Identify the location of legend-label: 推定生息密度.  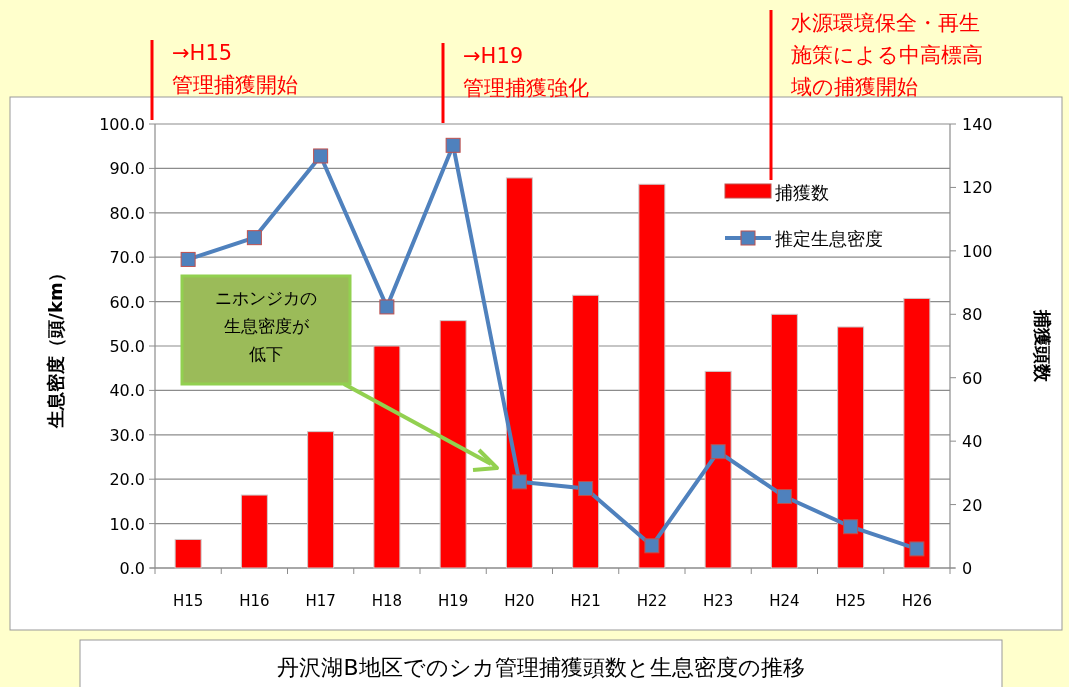
(829, 238).